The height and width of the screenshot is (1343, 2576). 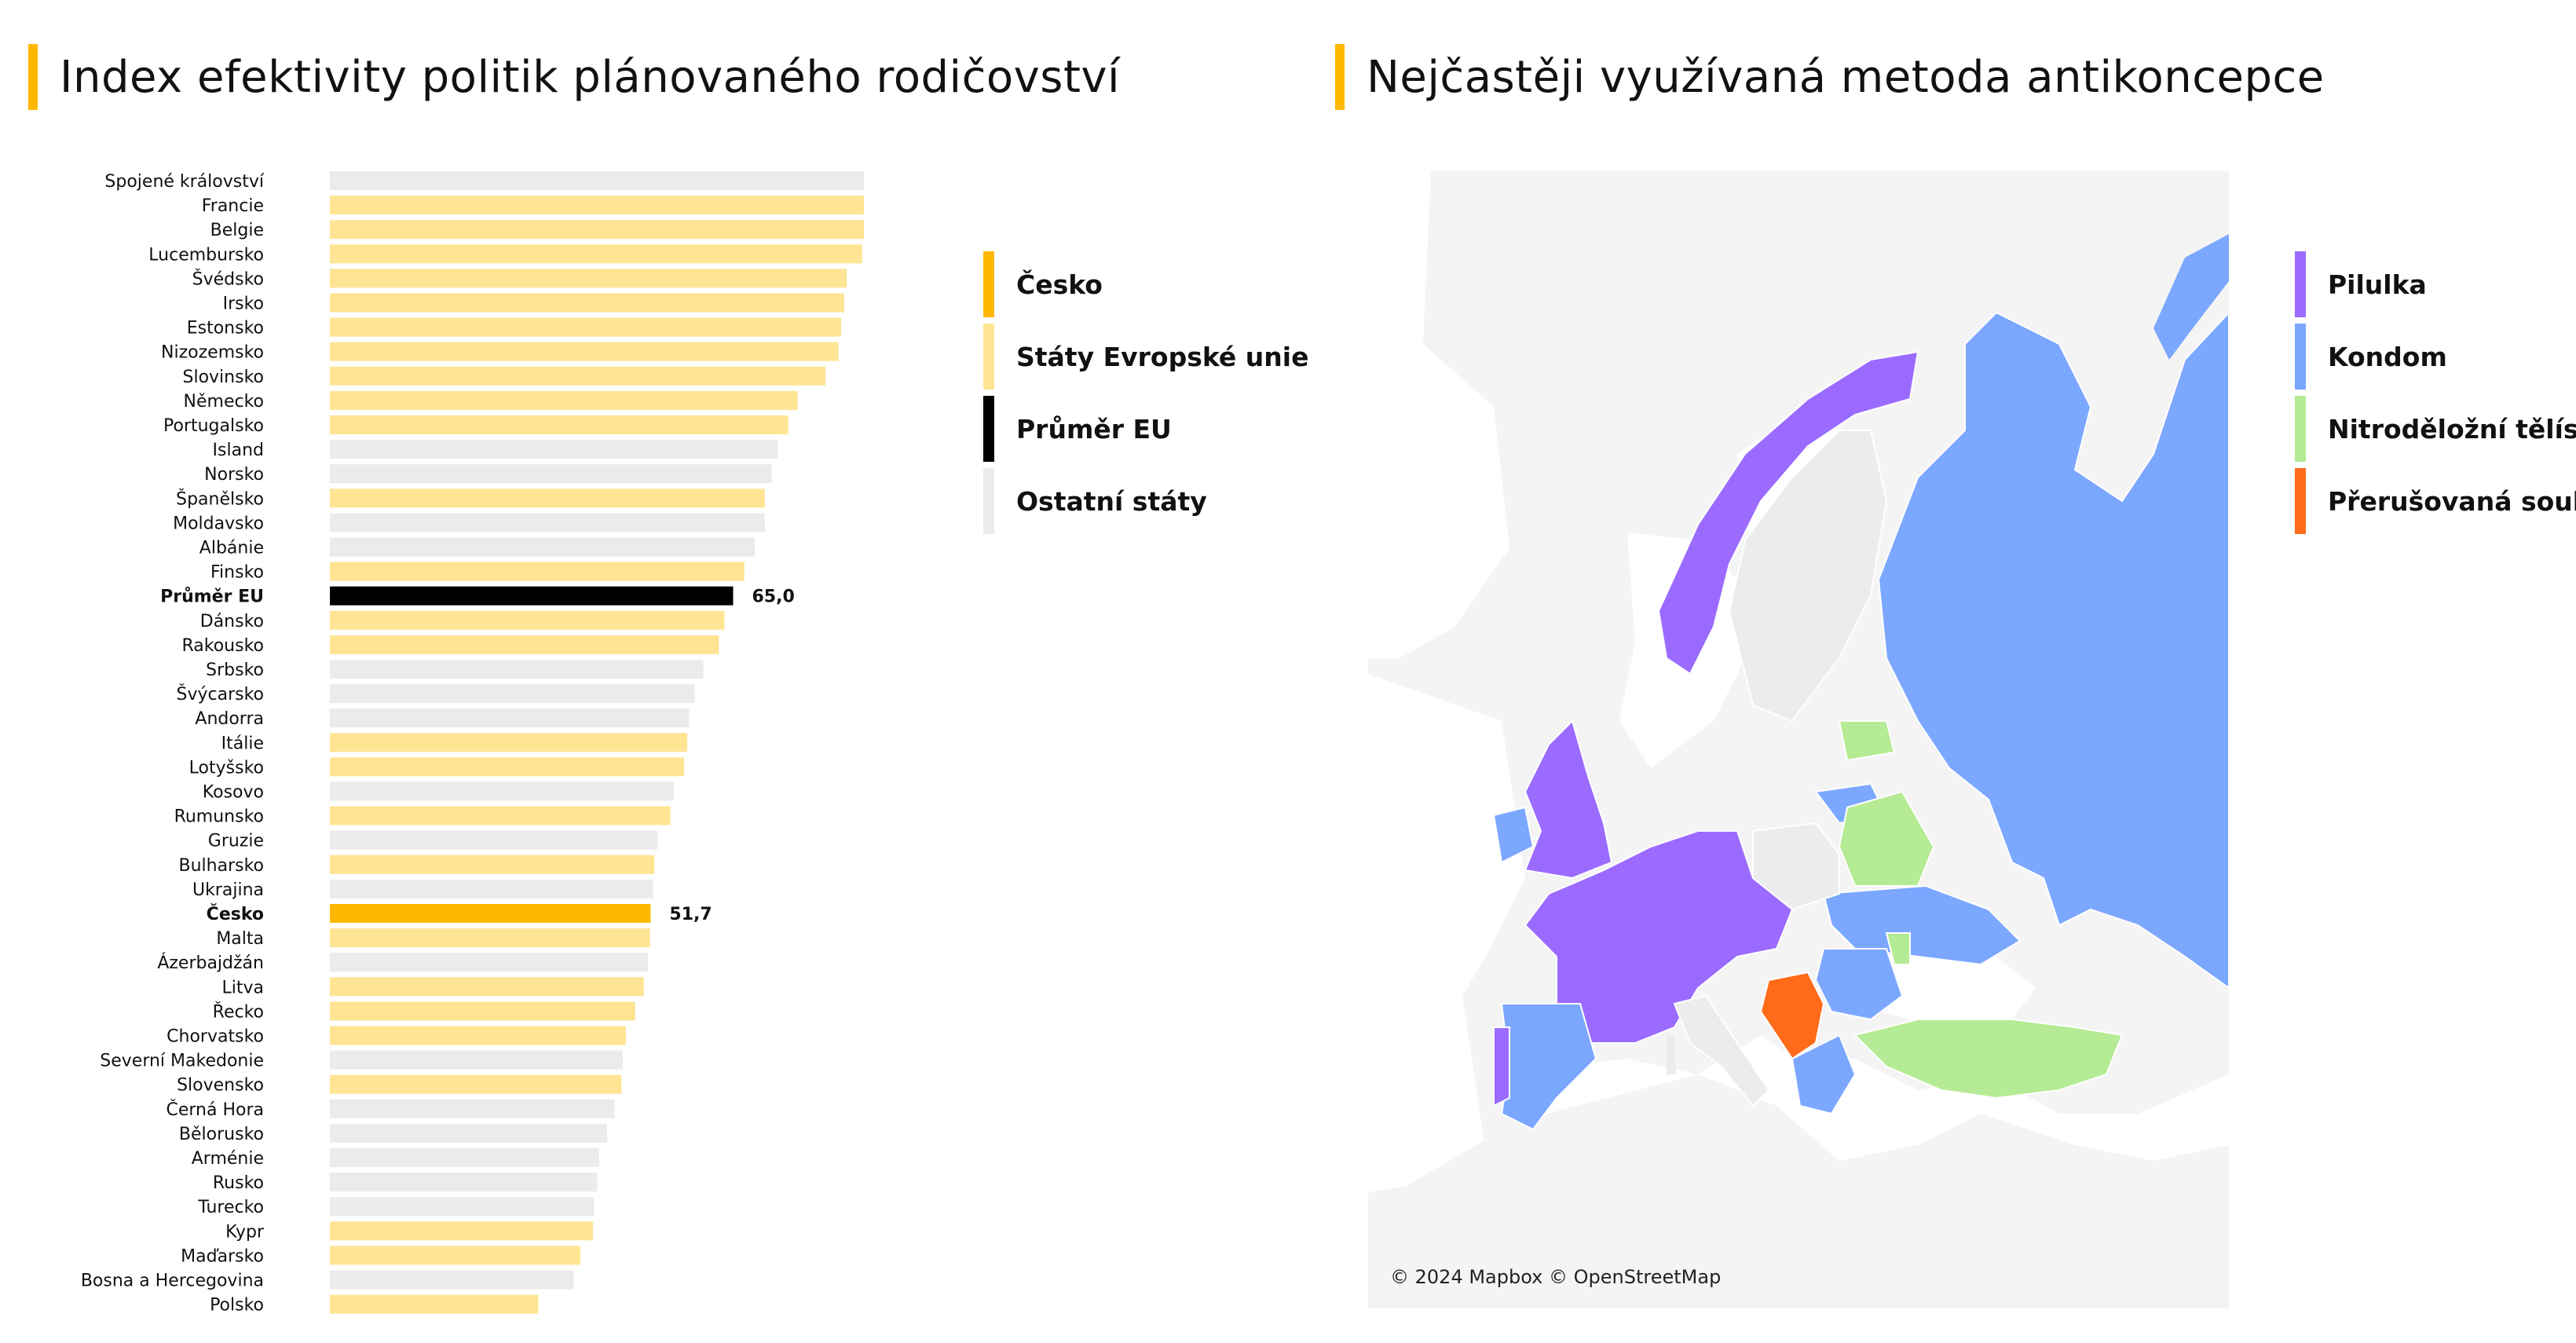 What do you see at coordinates (223, 646) in the screenshot?
I see `bar-category-label: Rakousko` at bounding box center [223, 646].